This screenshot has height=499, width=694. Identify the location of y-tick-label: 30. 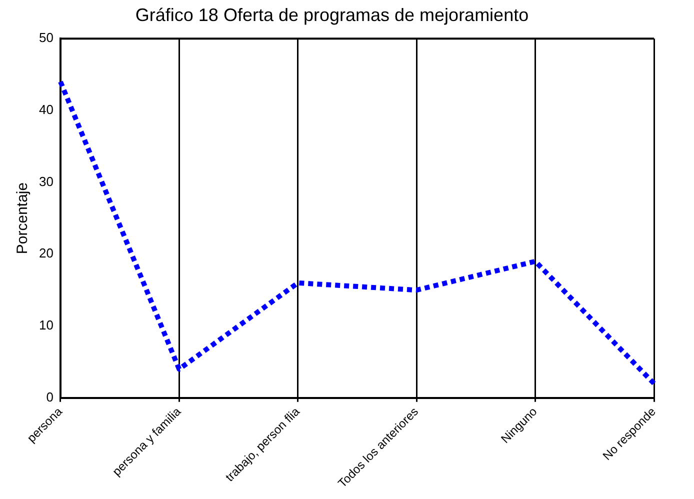
(46, 181).